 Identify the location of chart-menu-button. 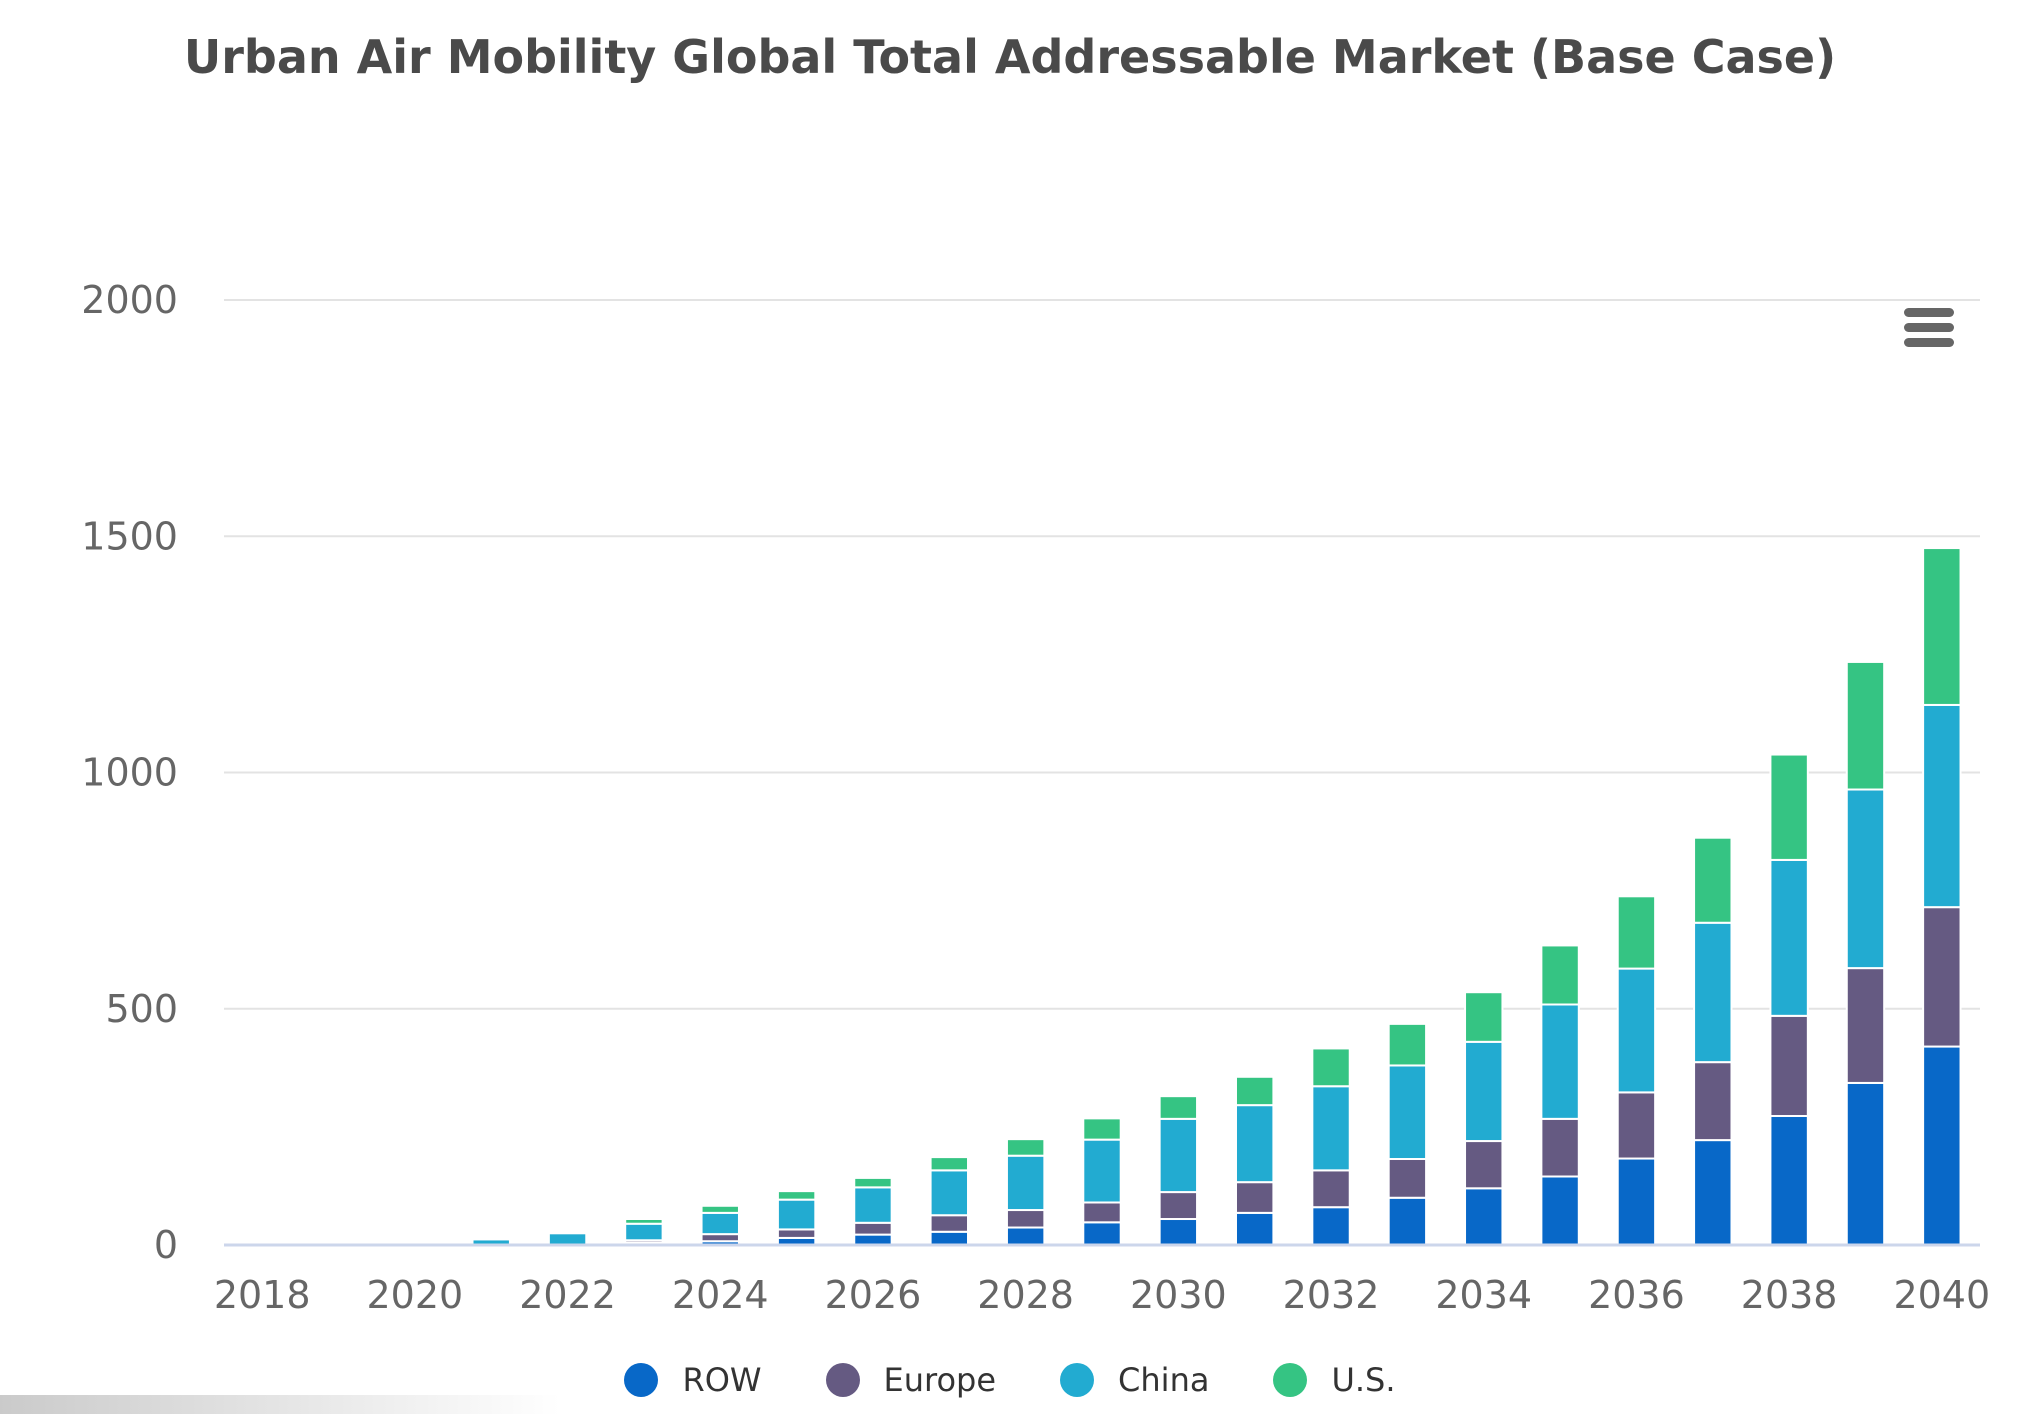
(1930, 330).